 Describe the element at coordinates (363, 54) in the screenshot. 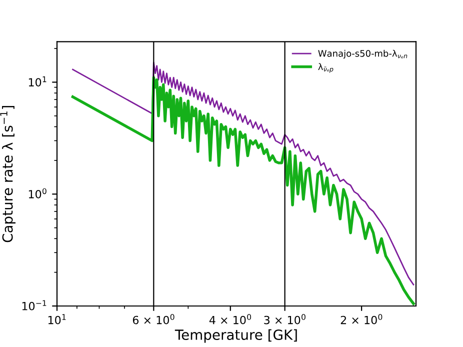

I see `legend-label: Wanajo-s50-mb-λ$_{νₑn}$` at that location.